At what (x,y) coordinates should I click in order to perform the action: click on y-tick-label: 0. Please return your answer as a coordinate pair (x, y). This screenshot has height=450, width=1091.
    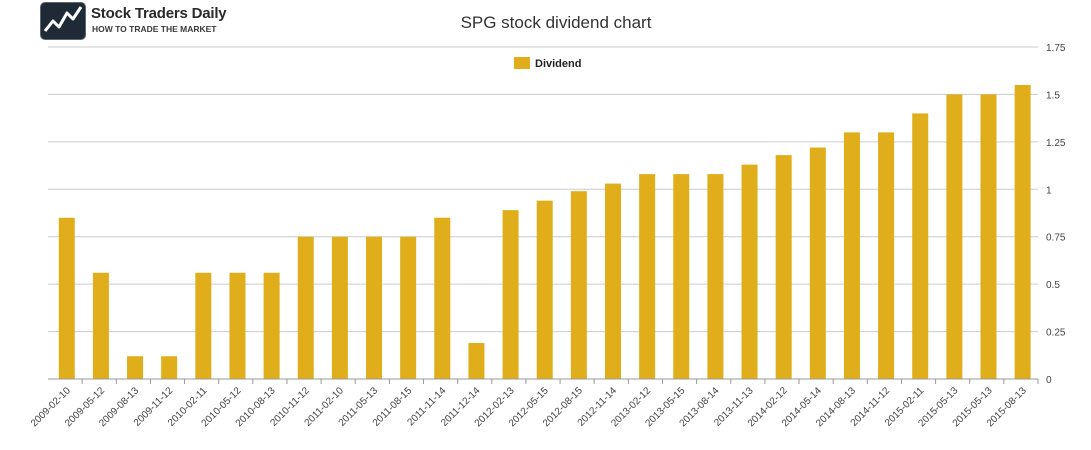
    Looking at the image, I should click on (1049, 380).